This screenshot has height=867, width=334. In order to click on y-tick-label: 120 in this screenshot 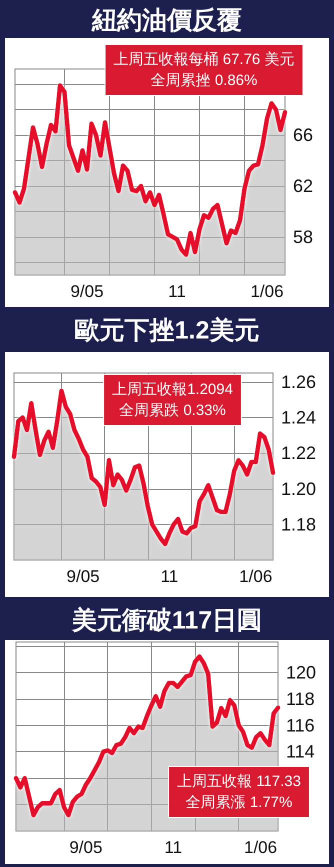, I will do `click(301, 672)`.